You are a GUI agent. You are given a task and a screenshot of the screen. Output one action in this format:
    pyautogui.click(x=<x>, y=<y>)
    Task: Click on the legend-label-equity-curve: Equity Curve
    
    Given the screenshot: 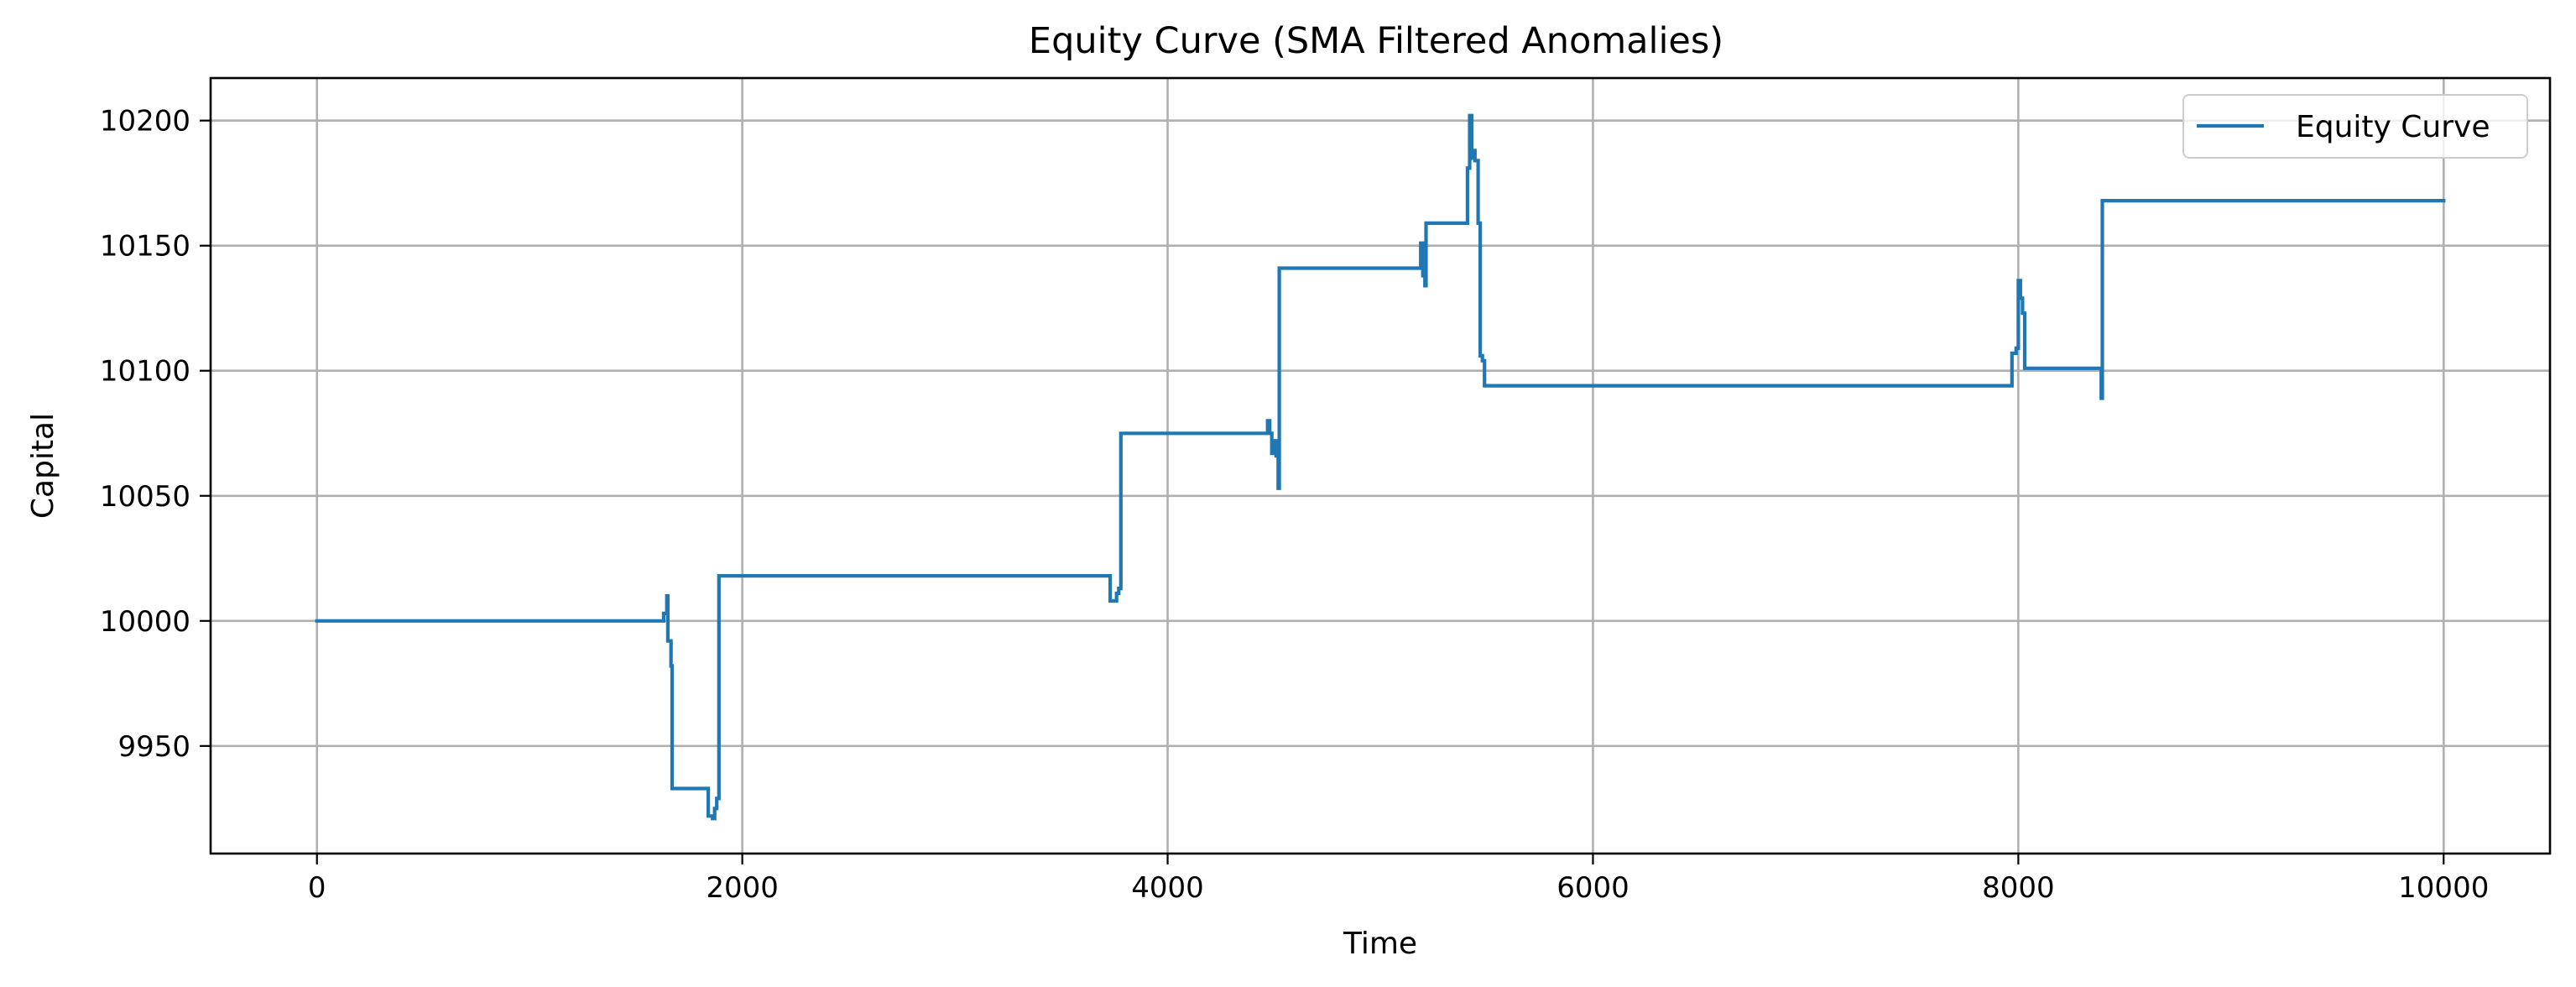 What is the action you would take?
    pyautogui.click(x=2393, y=127)
    